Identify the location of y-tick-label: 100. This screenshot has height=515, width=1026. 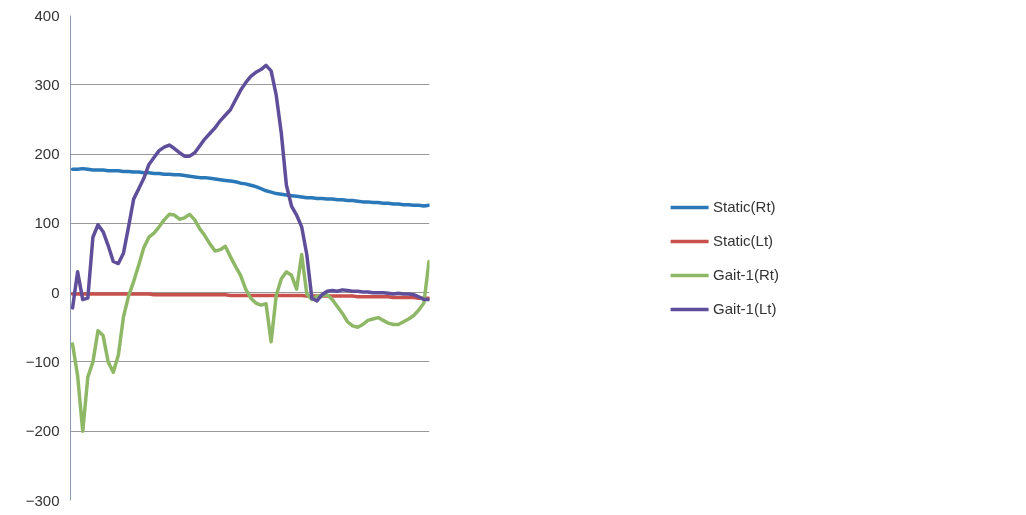
(47, 223).